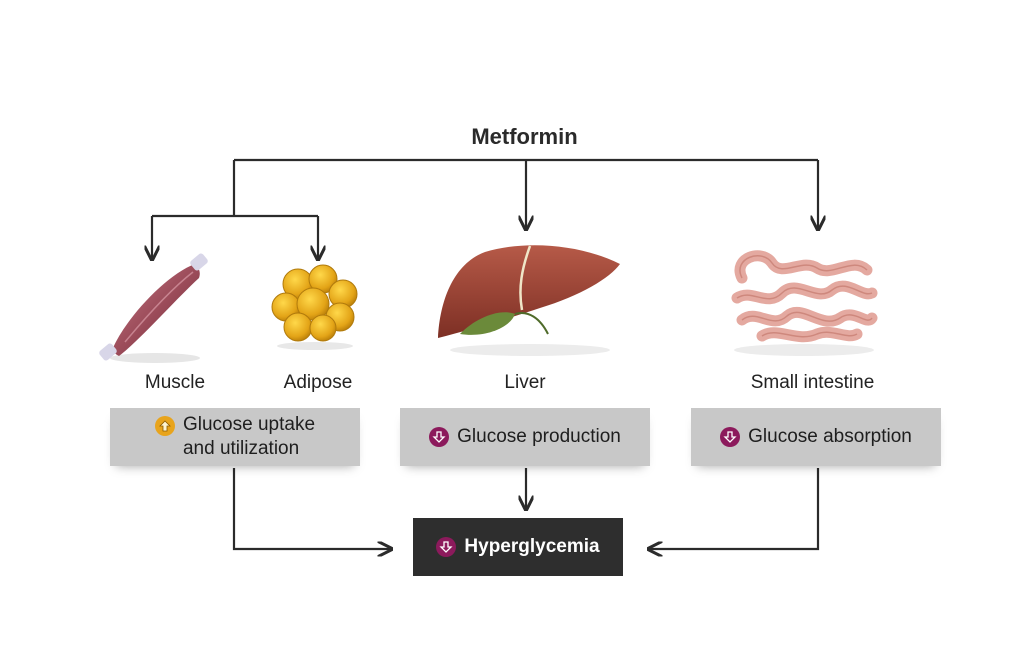 The height and width of the screenshot is (672, 1024). I want to click on effect-glucose-uptake: Glucose uptake and utilization, so click(235, 437).